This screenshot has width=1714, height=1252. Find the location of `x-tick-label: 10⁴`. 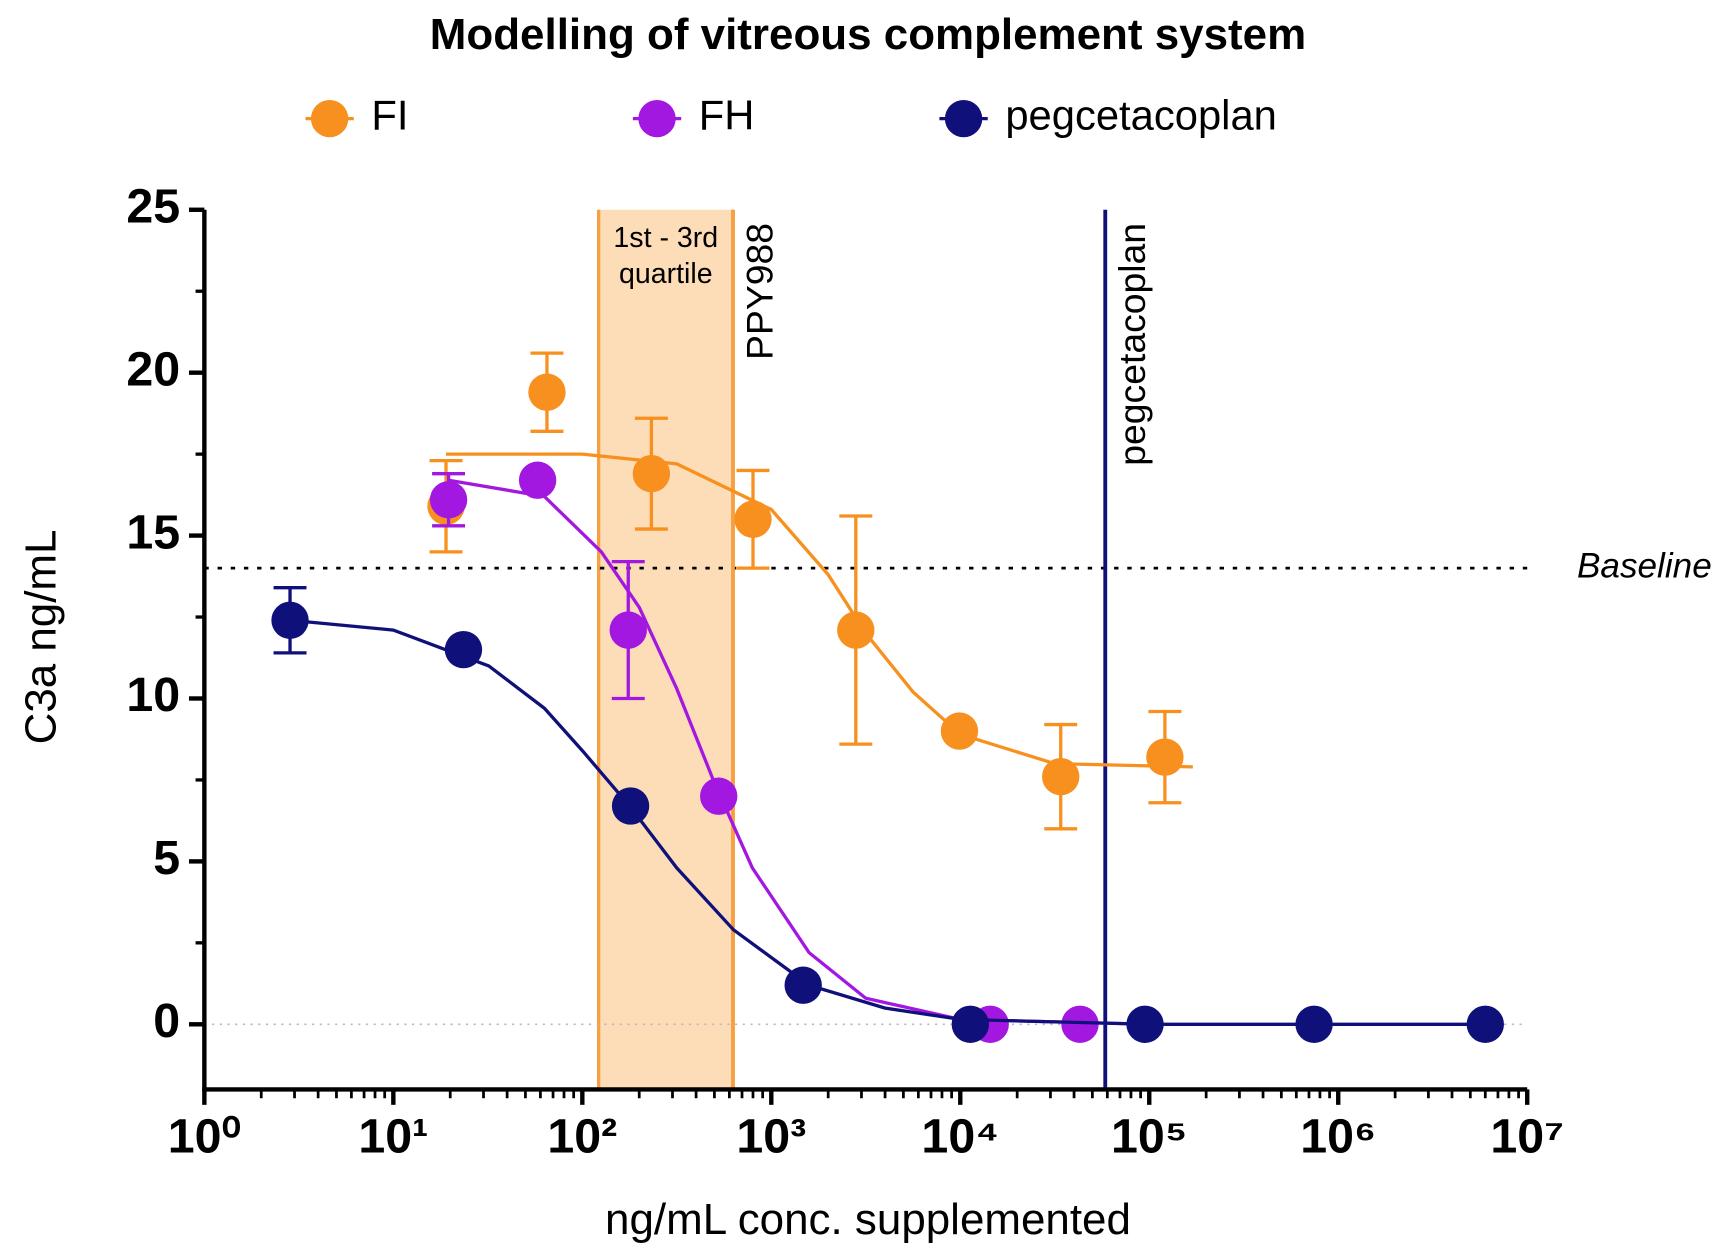

x-tick-label: 10⁴ is located at coordinates (960, 1137).